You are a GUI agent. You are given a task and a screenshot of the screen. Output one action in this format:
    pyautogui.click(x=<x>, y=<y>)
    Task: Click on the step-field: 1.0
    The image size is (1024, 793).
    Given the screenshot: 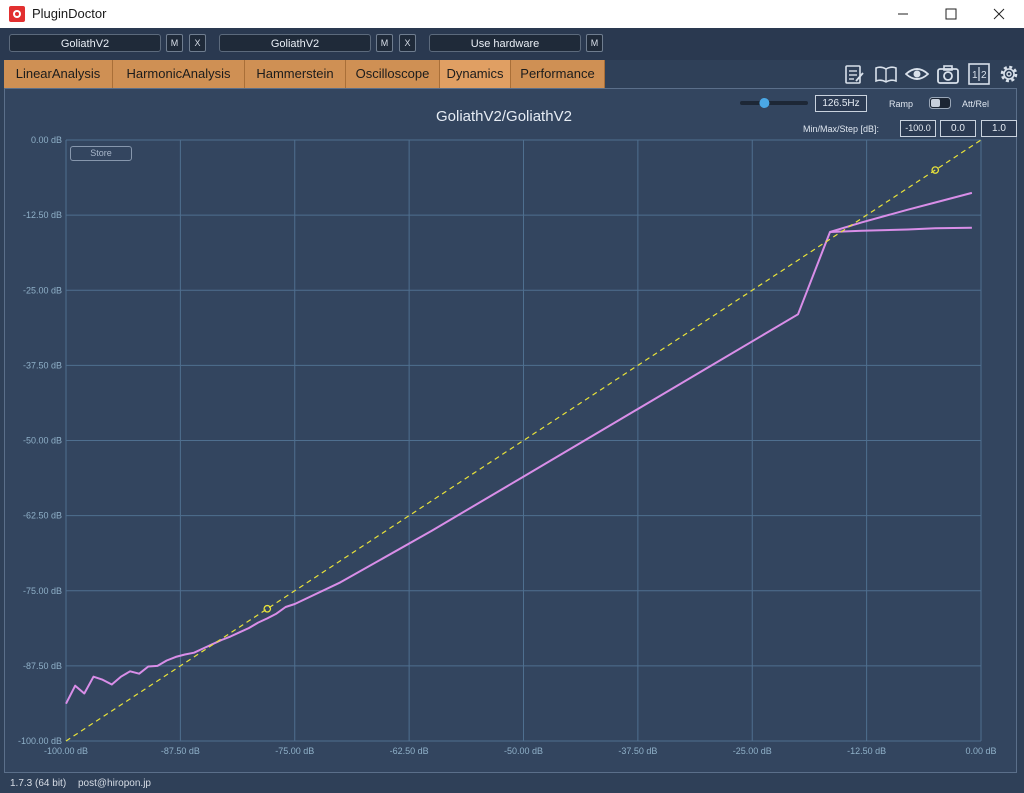 What is the action you would take?
    pyautogui.click(x=999, y=128)
    